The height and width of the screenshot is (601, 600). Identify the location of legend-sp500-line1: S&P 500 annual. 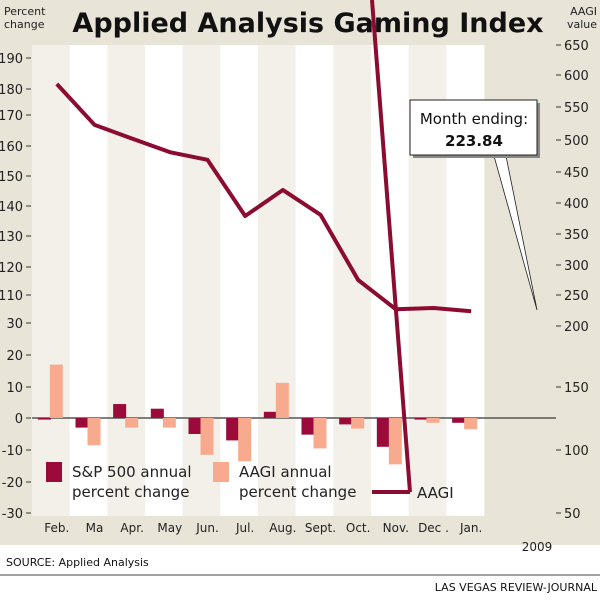
(132, 472).